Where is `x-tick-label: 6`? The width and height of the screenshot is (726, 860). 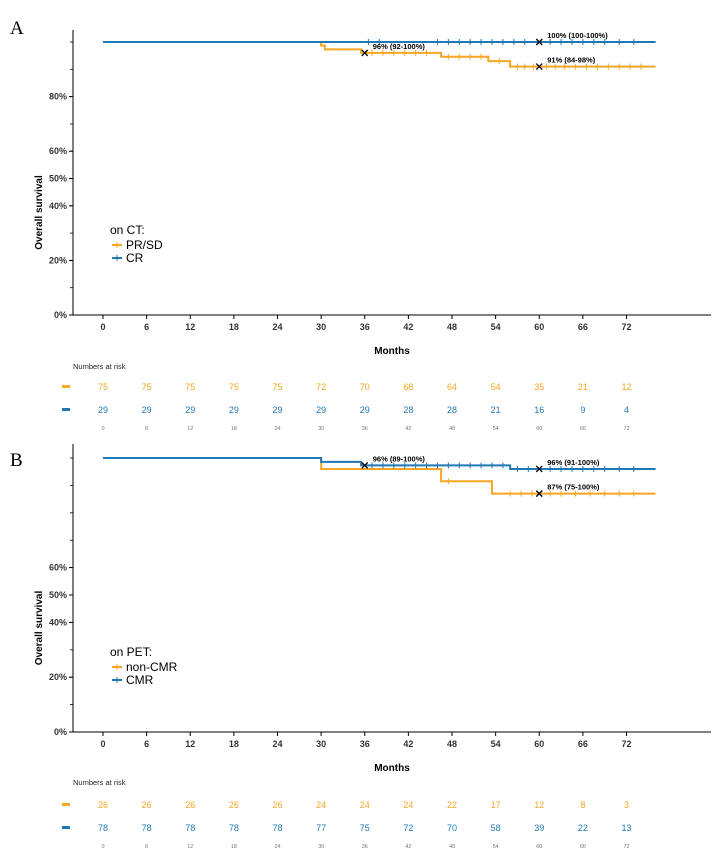
x-tick-label: 6 is located at coordinates (146, 327).